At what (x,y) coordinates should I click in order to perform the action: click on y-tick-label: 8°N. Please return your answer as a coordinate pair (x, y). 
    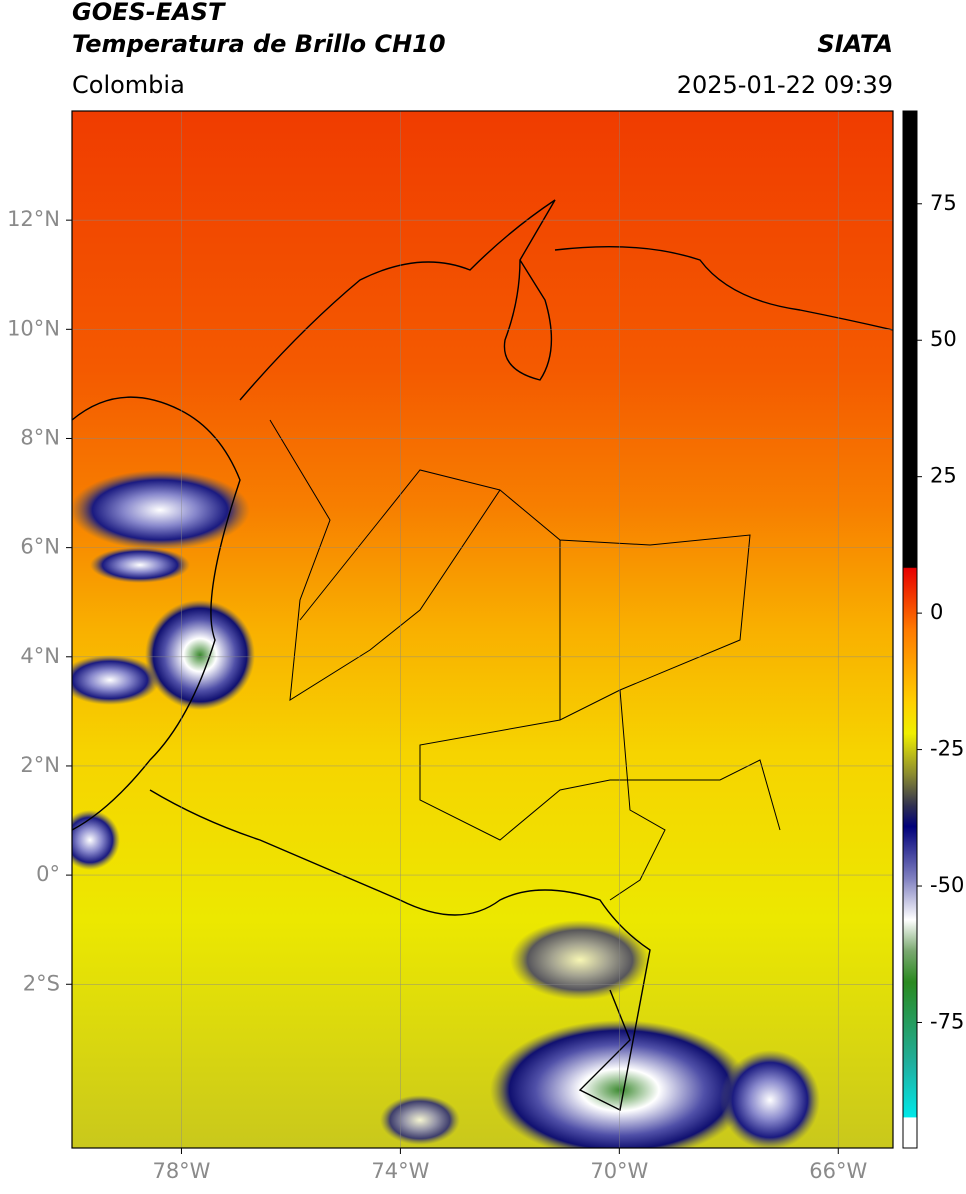
    Looking at the image, I should click on (40, 437).